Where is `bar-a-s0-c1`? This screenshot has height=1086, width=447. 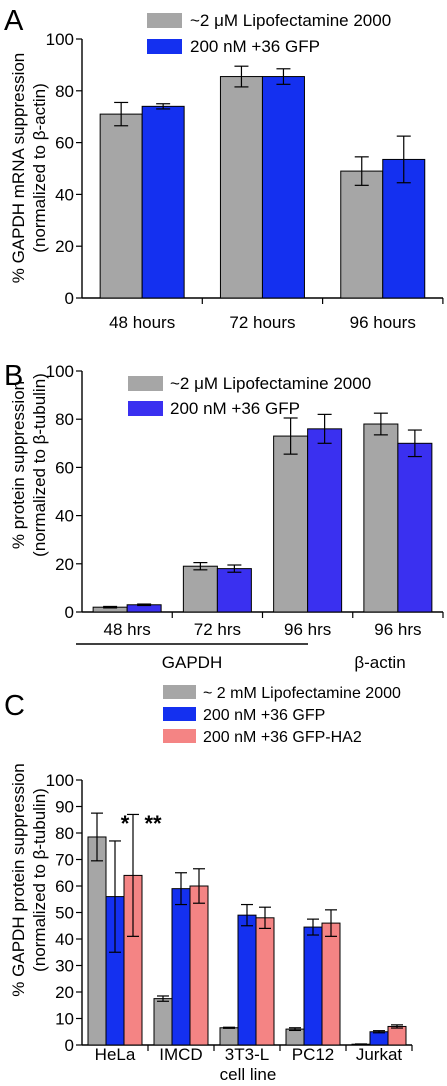
bar-a-s0-c1 is located at coordinates (241, 187).